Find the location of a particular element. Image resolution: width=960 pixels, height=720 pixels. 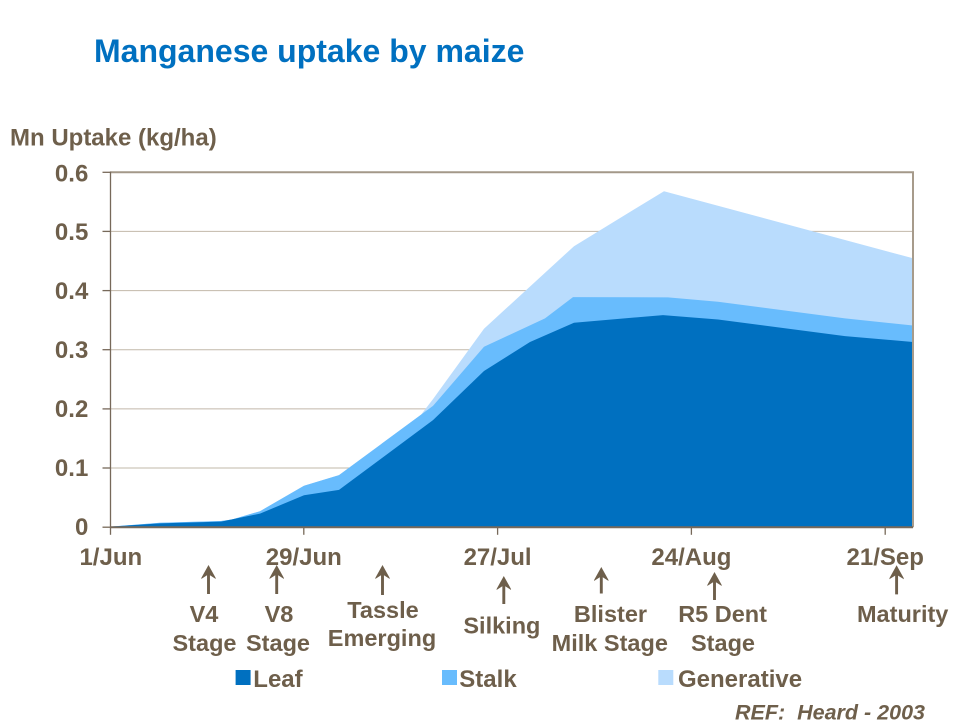

svg-text: Maturity is located at coordinates (902, 614).